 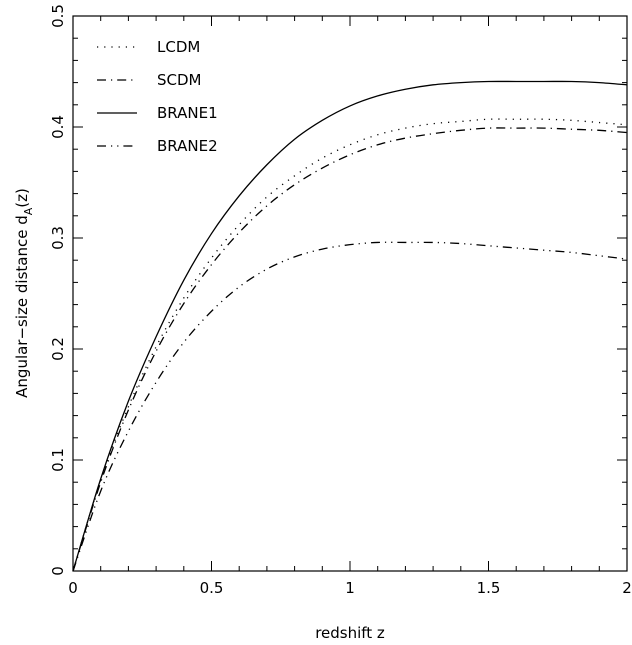 I want to click on y-axis-label-subscript: A, so click(x=28, y=211).